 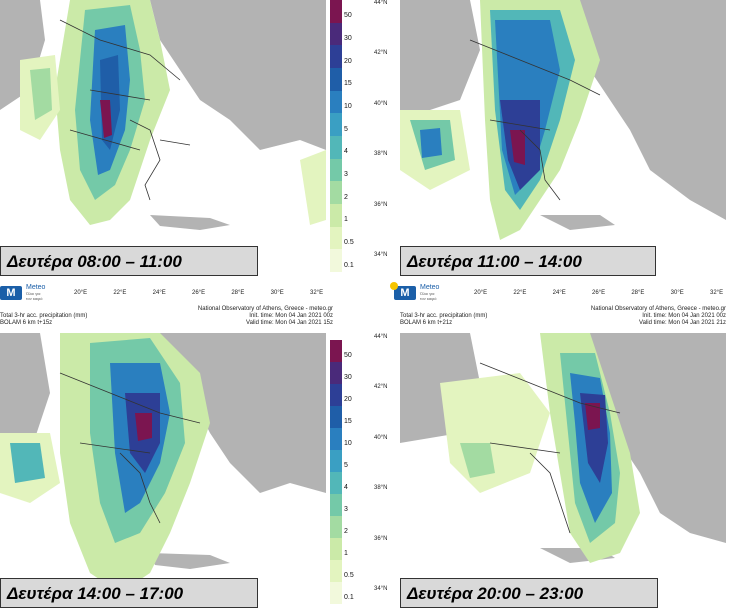 I want to click on time-label-4: Δευτέρα 20:00 – 23:00, so click(x=529, y=593).